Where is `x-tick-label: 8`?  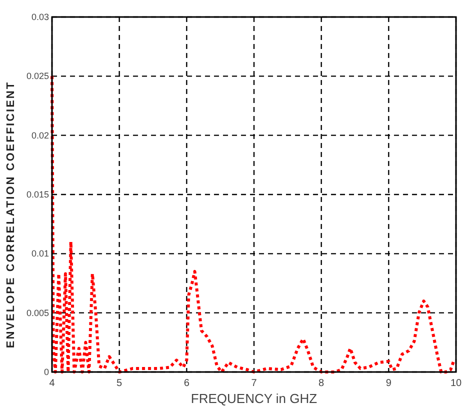
x-tick-label: 8 is located at coordinates (321, 383).